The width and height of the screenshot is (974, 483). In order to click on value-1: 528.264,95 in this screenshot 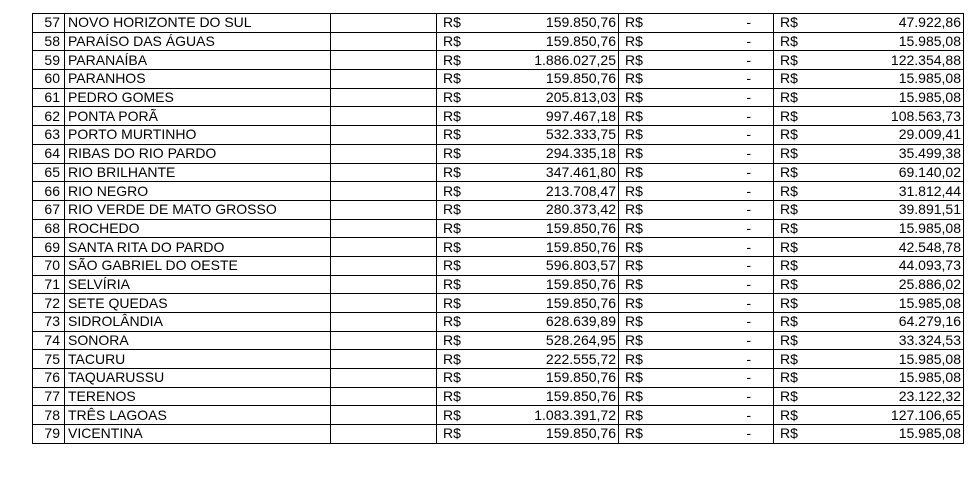, I will do `click(547, 340)`.